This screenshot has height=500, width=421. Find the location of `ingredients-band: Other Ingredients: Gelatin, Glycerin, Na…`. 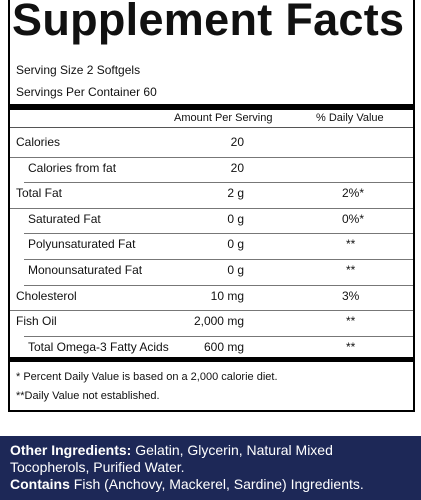

ingredients-band: Other Ingredients: Gelatin, Glycerin, Na… is located at coordinates (210, 468).